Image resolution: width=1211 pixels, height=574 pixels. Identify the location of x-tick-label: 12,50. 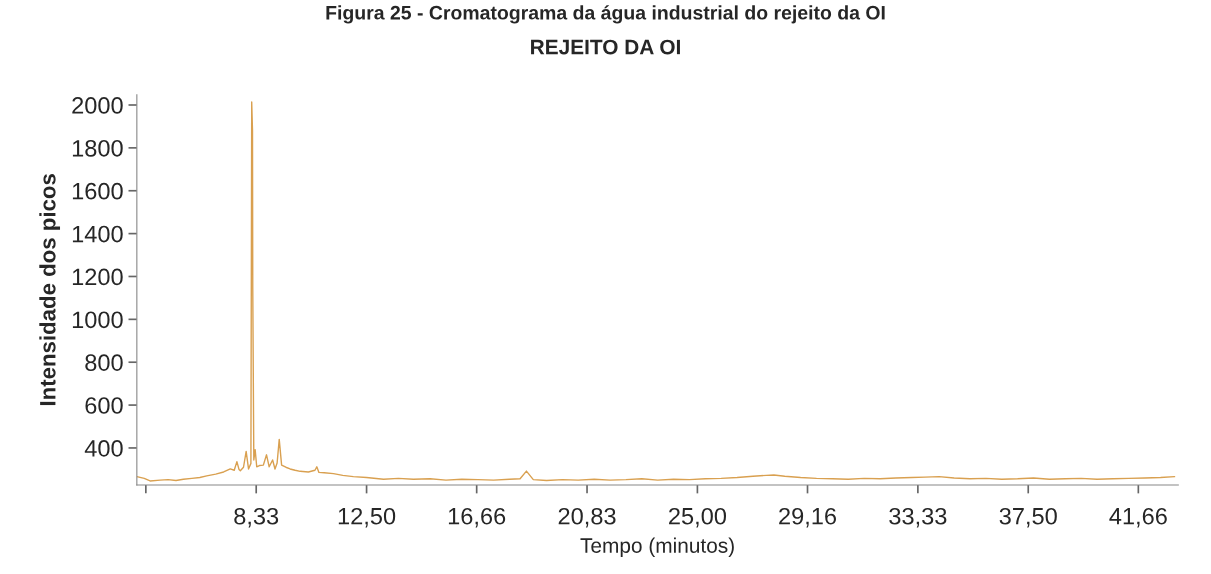
(367, 517).